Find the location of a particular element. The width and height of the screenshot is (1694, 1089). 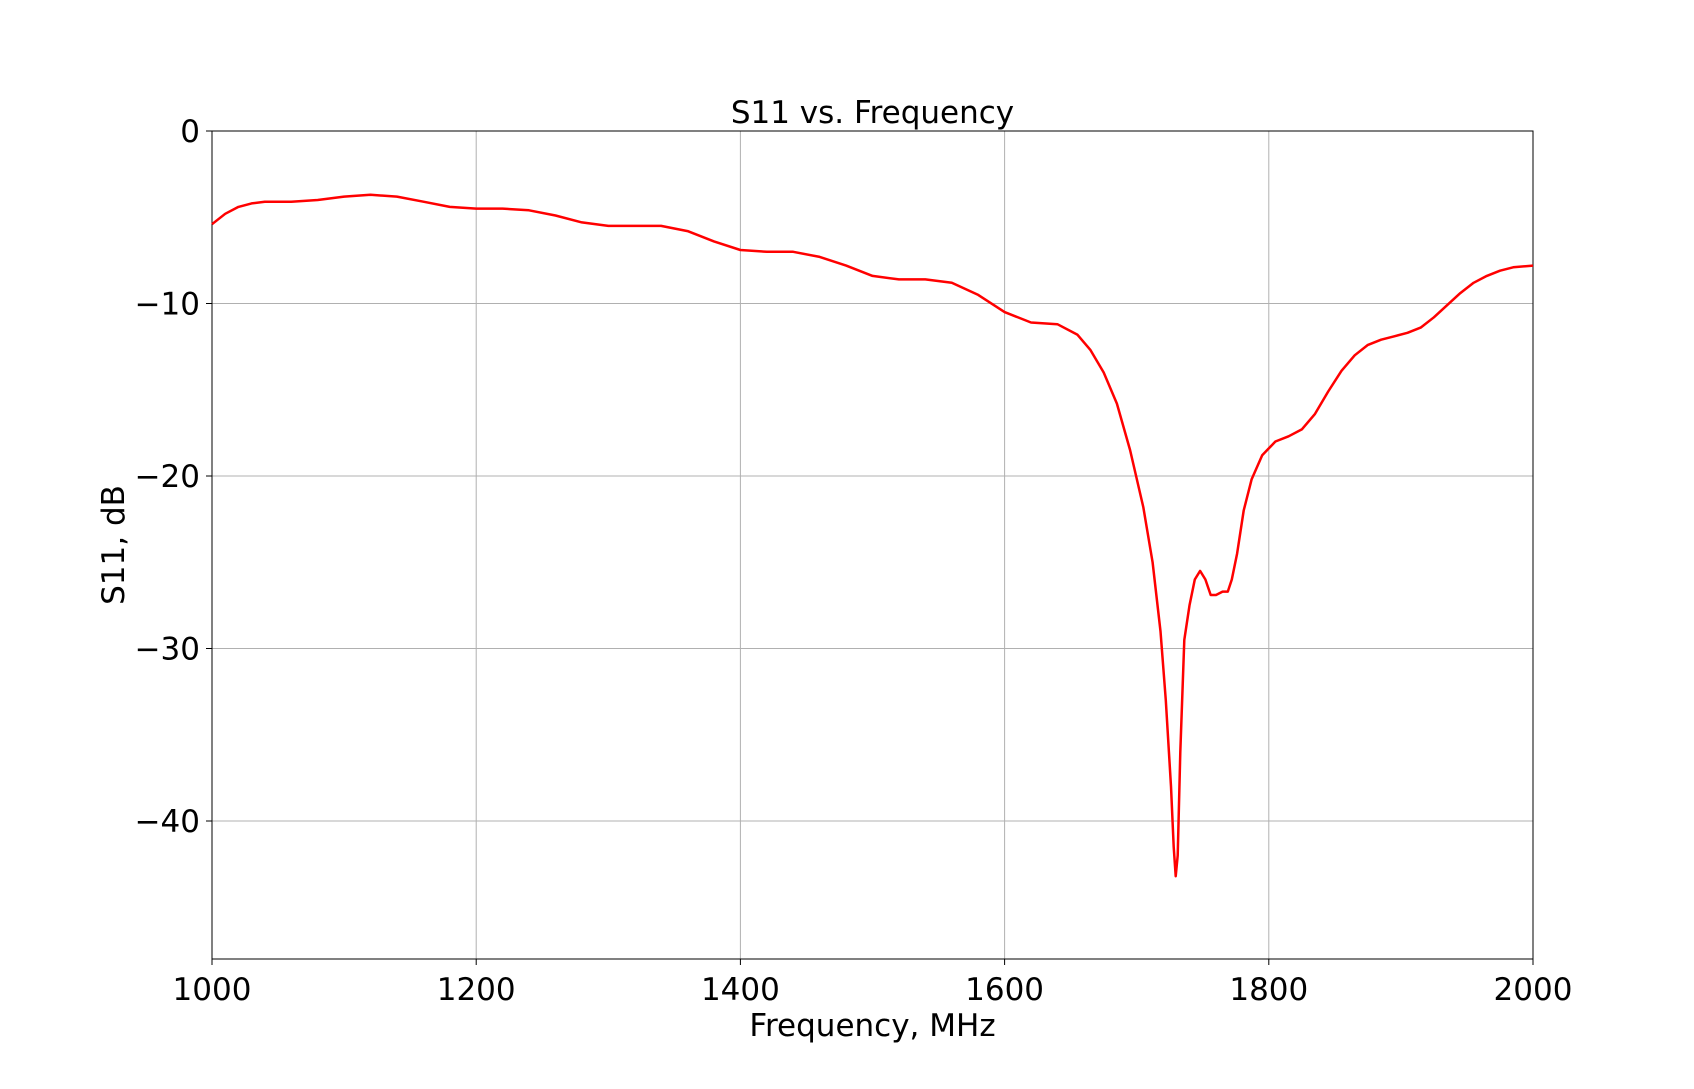

x-tick-label: 1600 is located at coordinates (1004, 990).